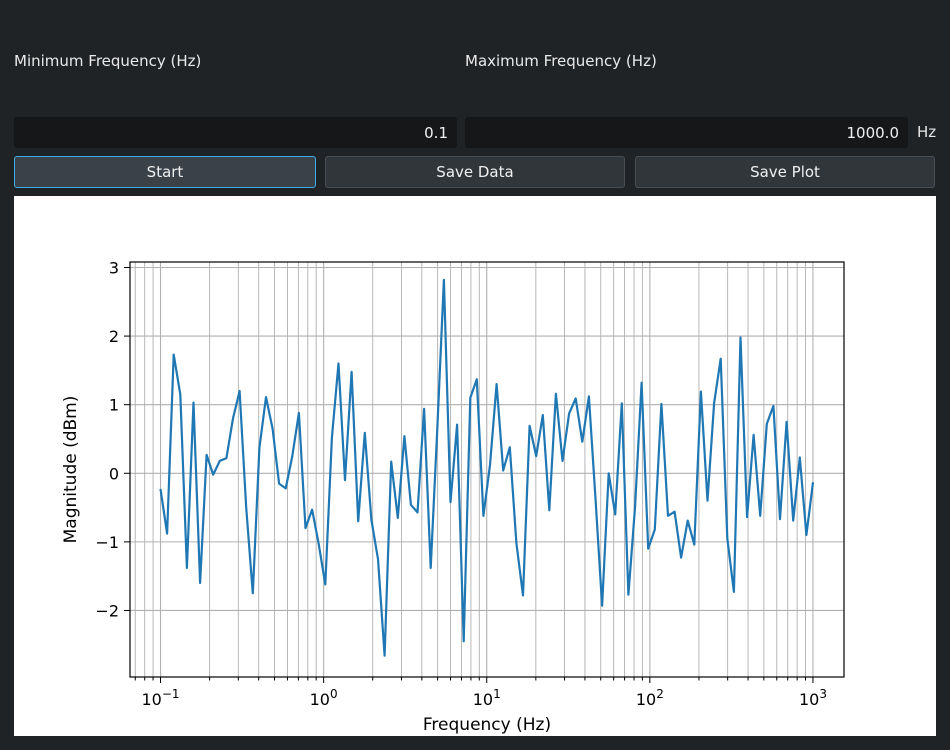 This screenshot has height=750, width=950. Describe the element at coordinates (487, 698) in the screenshot. I see `x-tick-label: 10¹` at that location.